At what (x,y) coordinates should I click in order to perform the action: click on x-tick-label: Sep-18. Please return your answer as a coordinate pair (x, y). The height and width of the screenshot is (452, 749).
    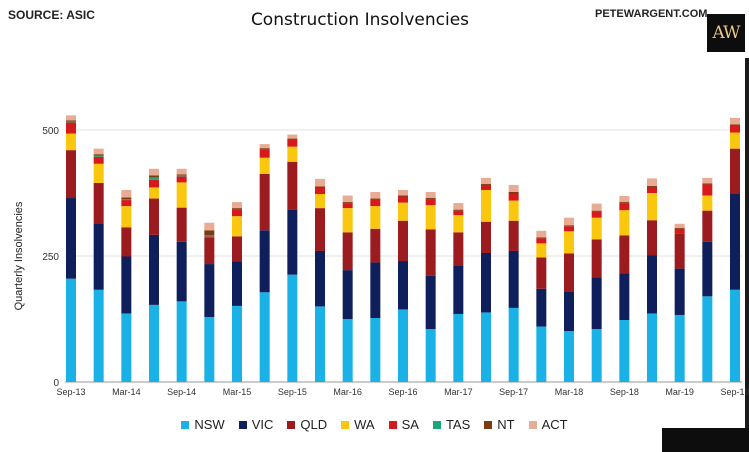
    Looking at the image, I should click on (624, 392).